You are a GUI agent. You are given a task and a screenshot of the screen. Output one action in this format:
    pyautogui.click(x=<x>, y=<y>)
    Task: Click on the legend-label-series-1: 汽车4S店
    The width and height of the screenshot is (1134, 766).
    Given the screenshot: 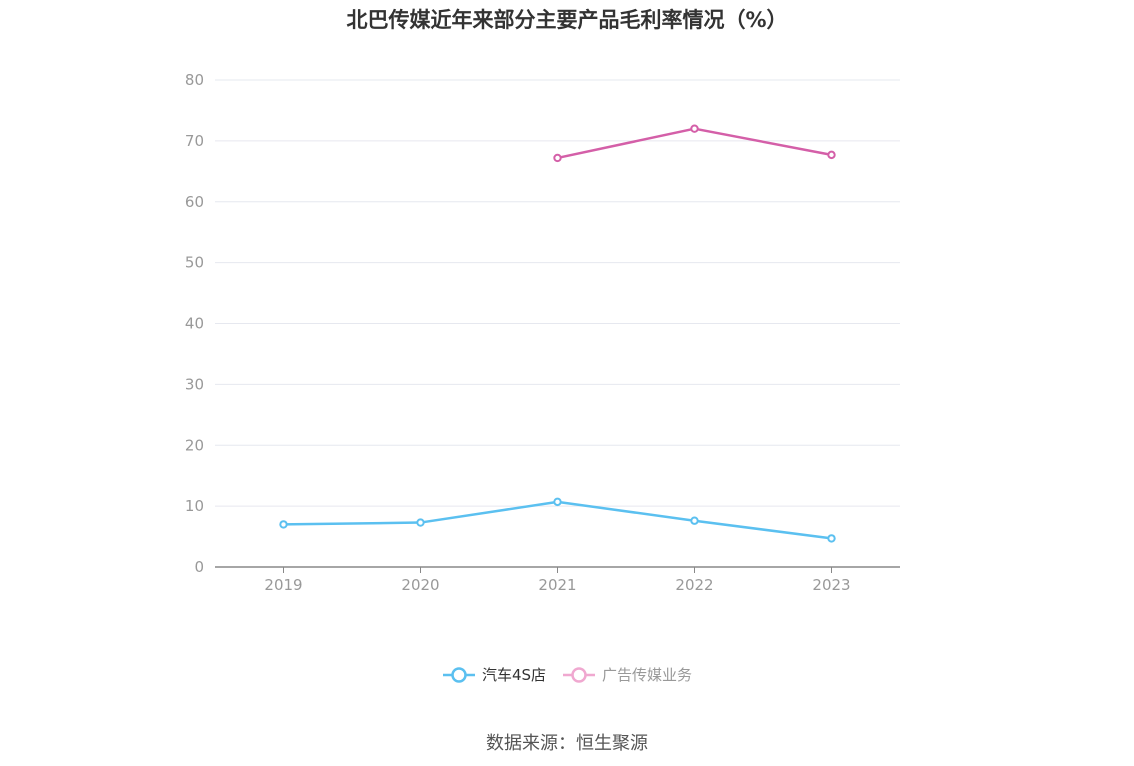 What is the action you would take?
    pyautogui.click(x=514, y=675)
    